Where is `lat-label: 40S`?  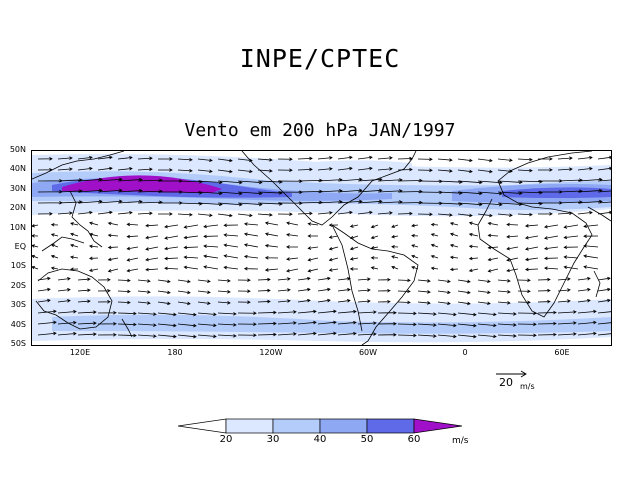
lat-label: 40S is located at coordinates (18, 324).